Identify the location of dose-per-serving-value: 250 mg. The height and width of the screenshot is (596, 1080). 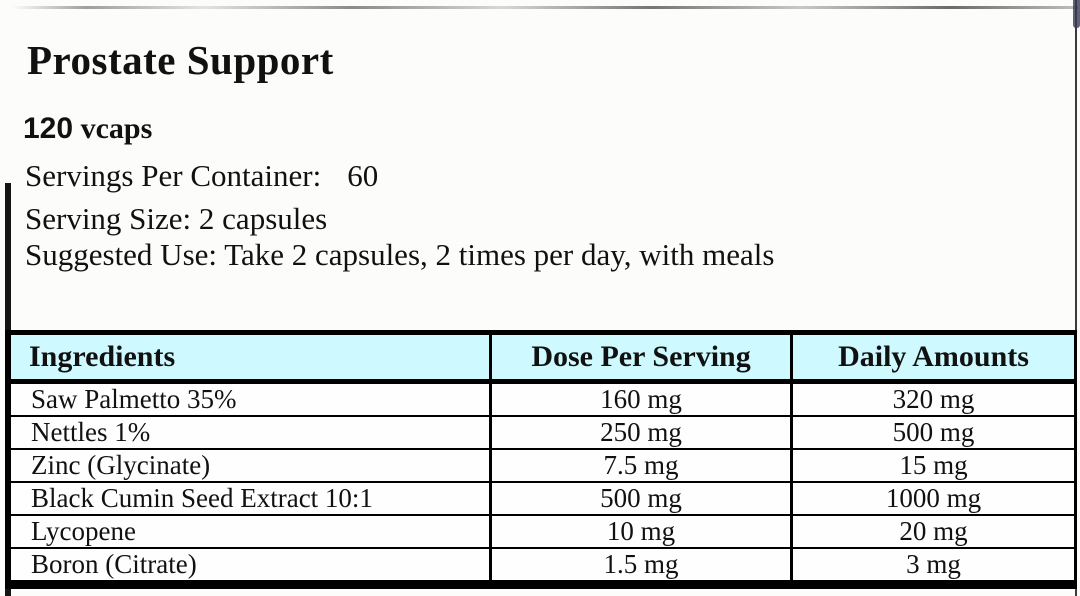
(641, 432).